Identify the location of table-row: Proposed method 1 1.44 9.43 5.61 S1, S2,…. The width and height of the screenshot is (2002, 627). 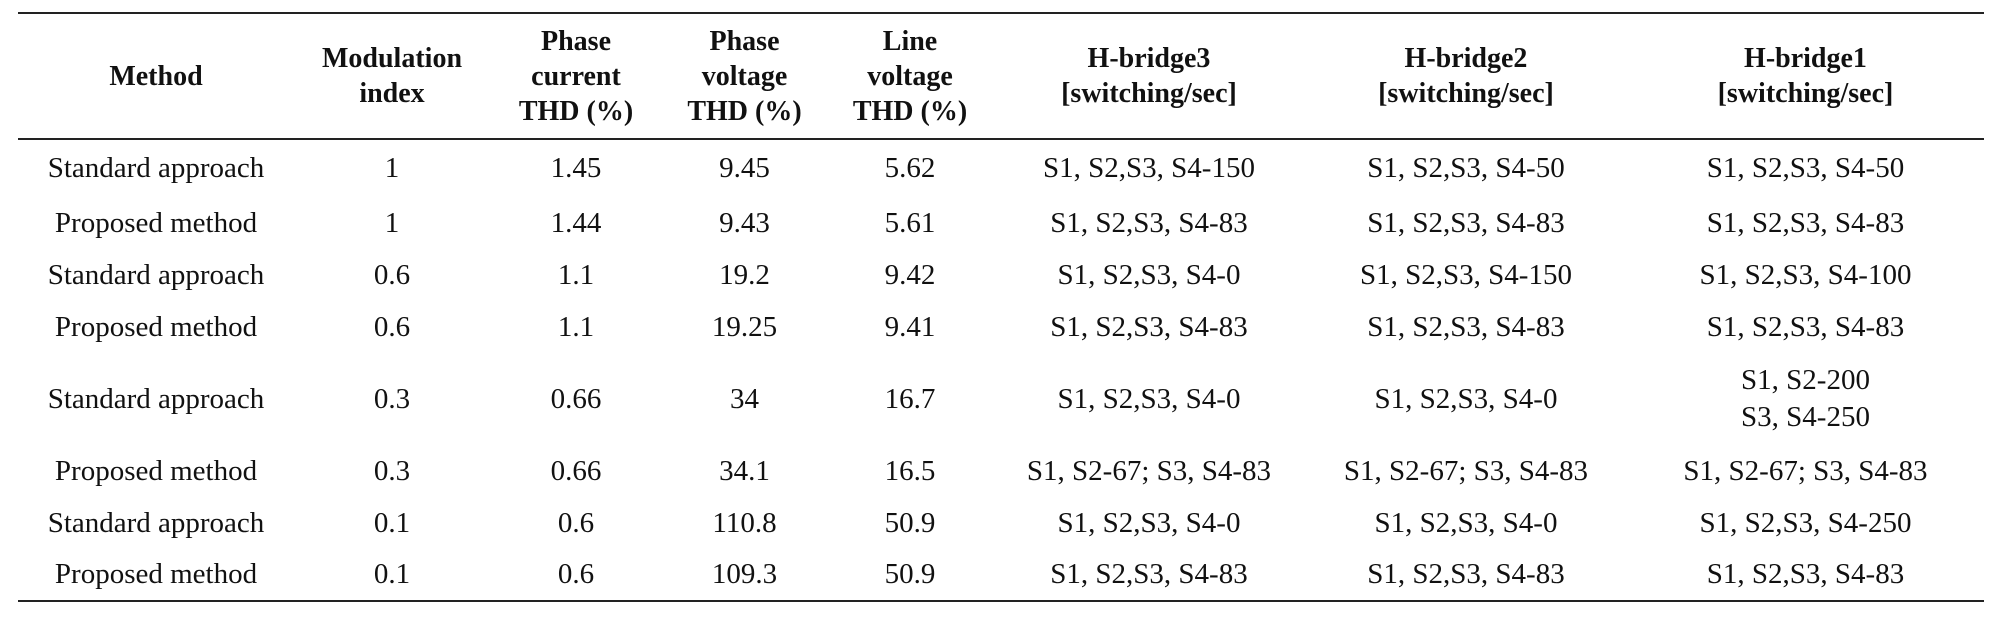
(1001, 223).